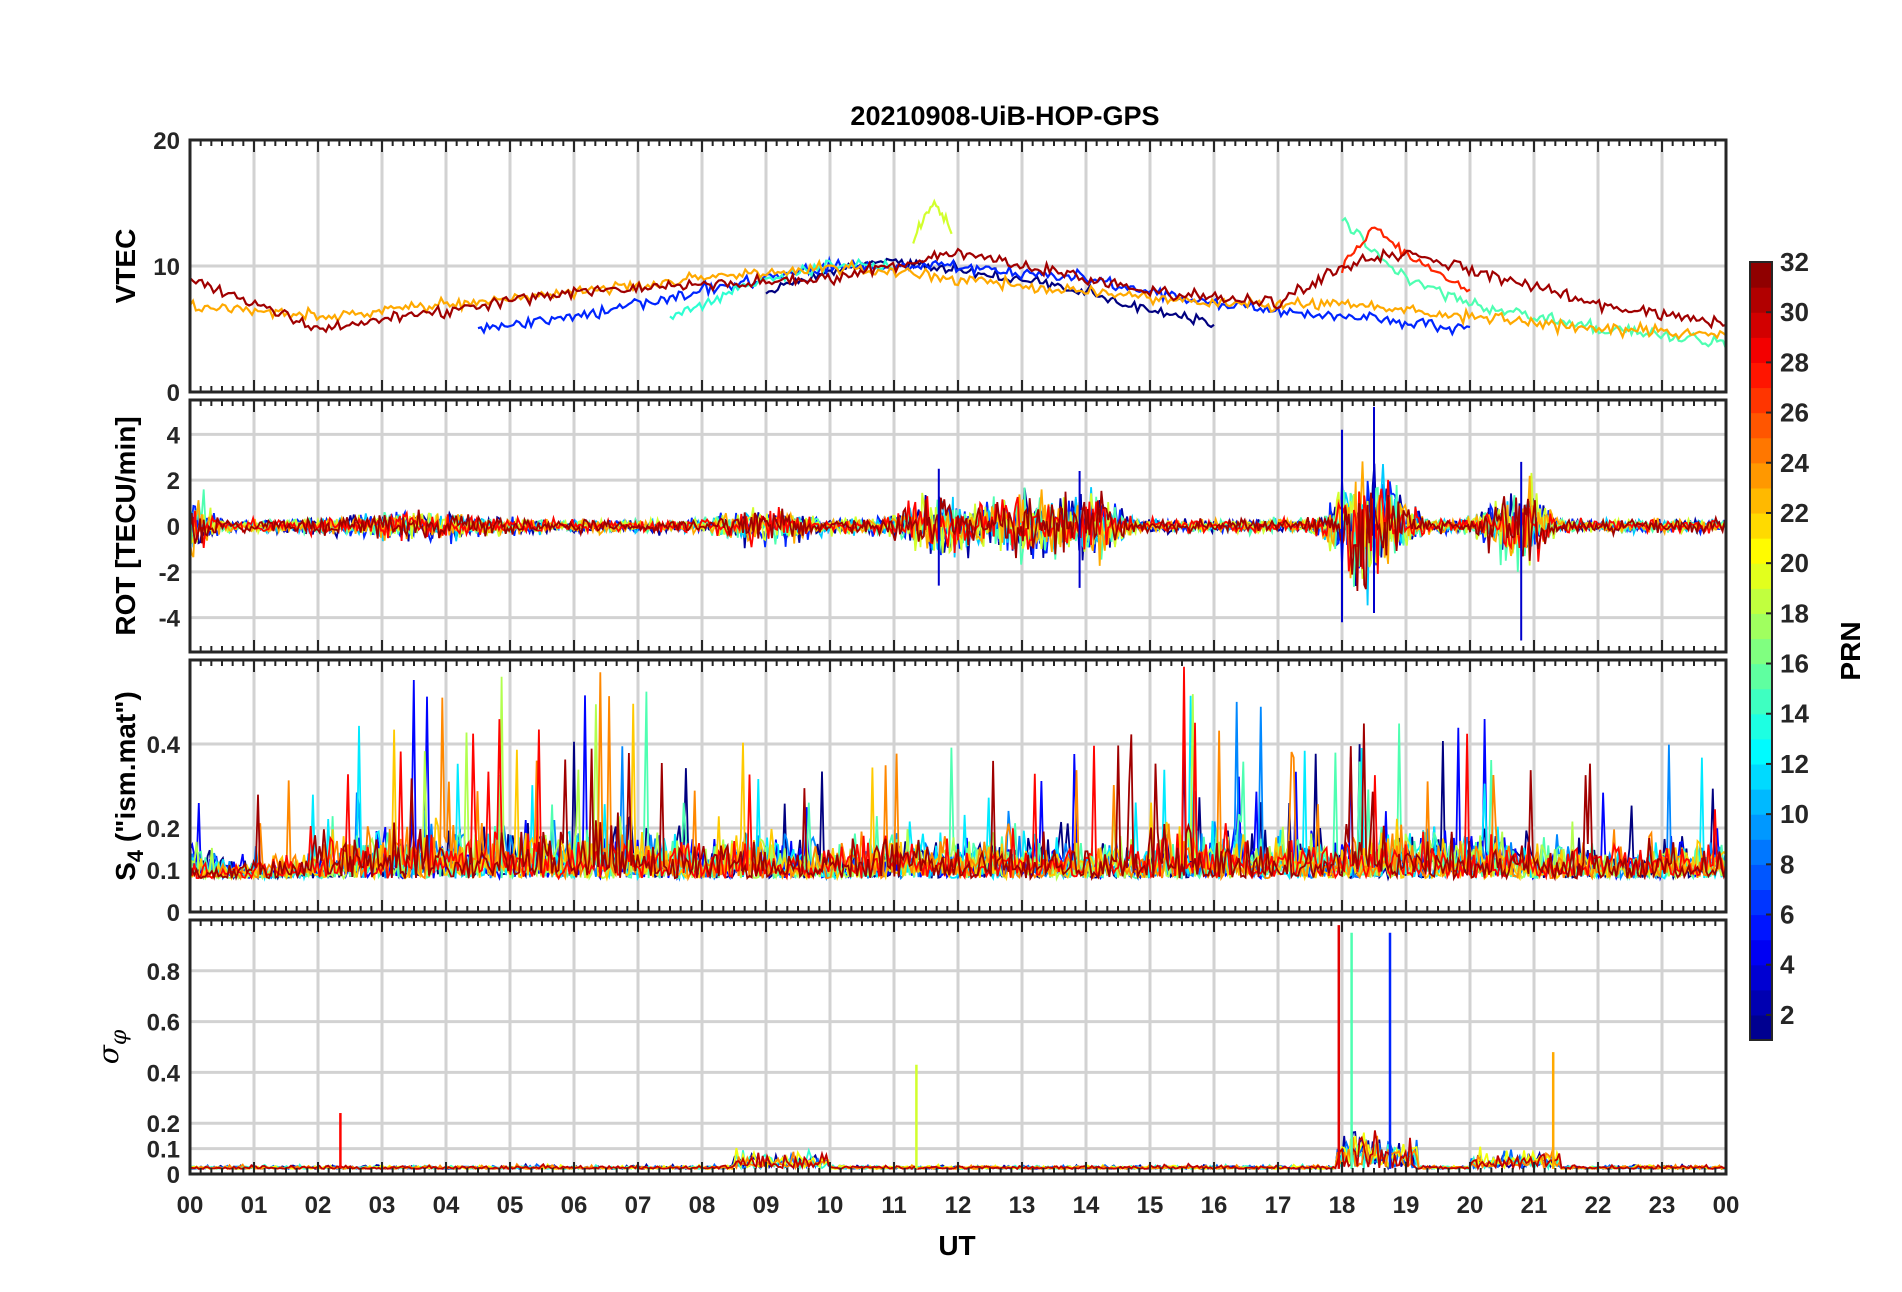 The height and width of the screenshot is (1292, 1902). I want to click on y-tick-label: 0.2, so click(163, 1124).